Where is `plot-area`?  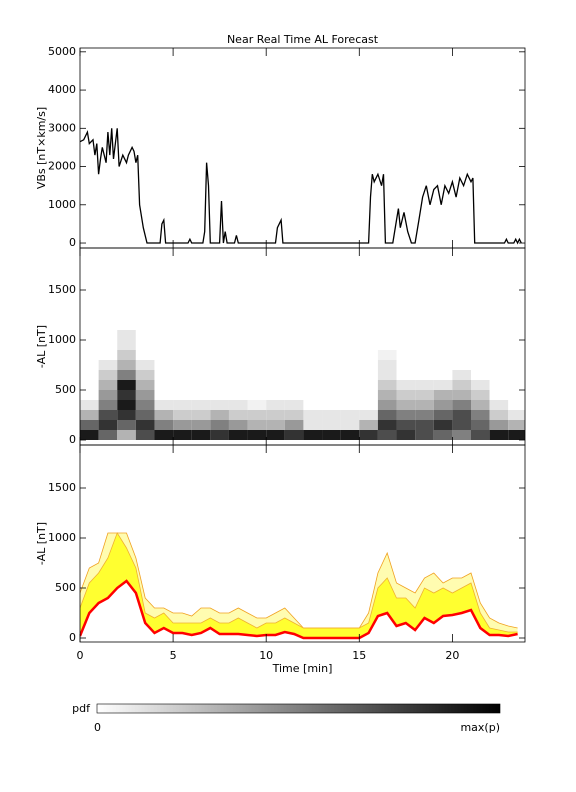 plot-area is located at coordinates (302, 385).